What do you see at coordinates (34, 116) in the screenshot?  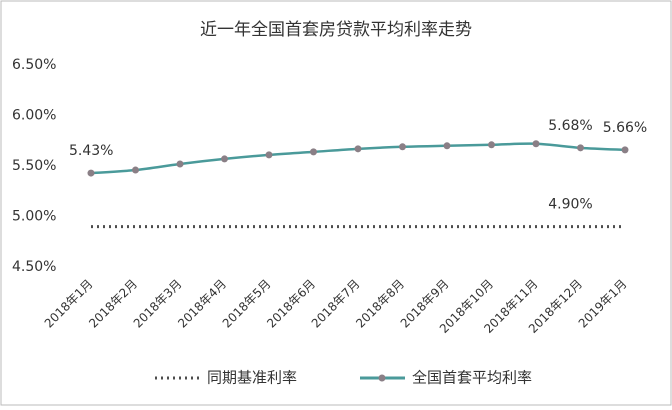 I see `y-tick-label: 6.00%` at bounding box center [34, 116].